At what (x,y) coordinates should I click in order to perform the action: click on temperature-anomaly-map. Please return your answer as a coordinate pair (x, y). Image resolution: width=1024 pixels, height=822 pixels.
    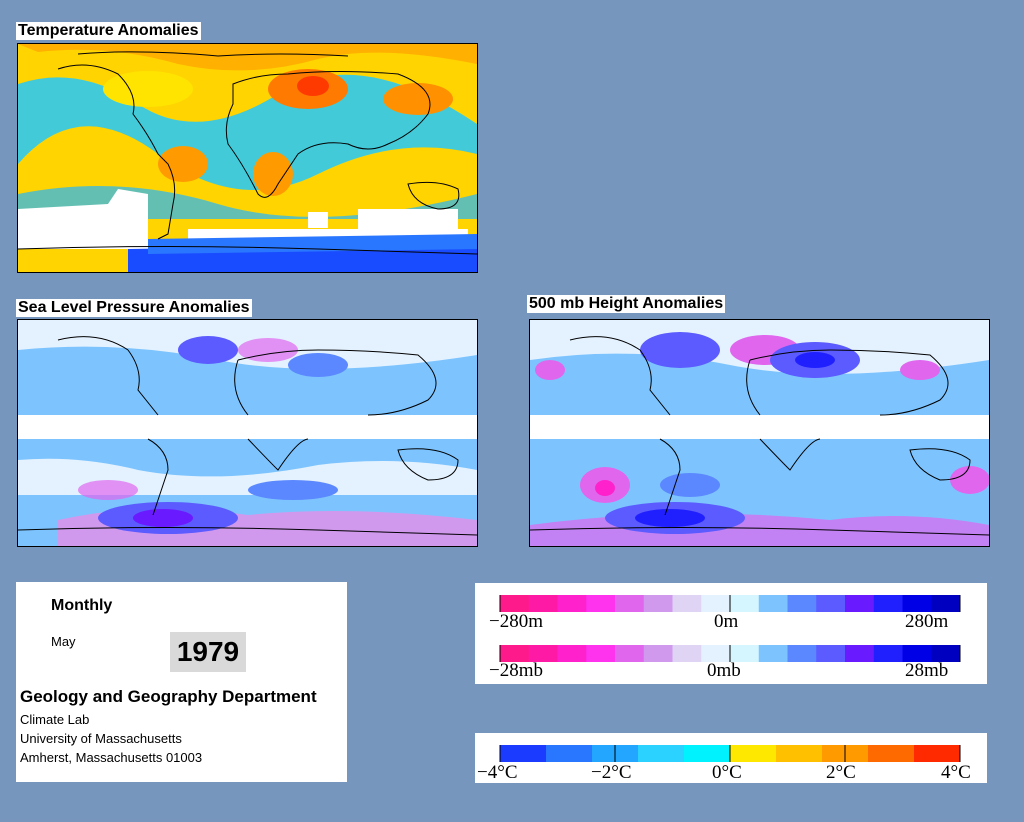
    Looking at the image, I should click on (247, 158).